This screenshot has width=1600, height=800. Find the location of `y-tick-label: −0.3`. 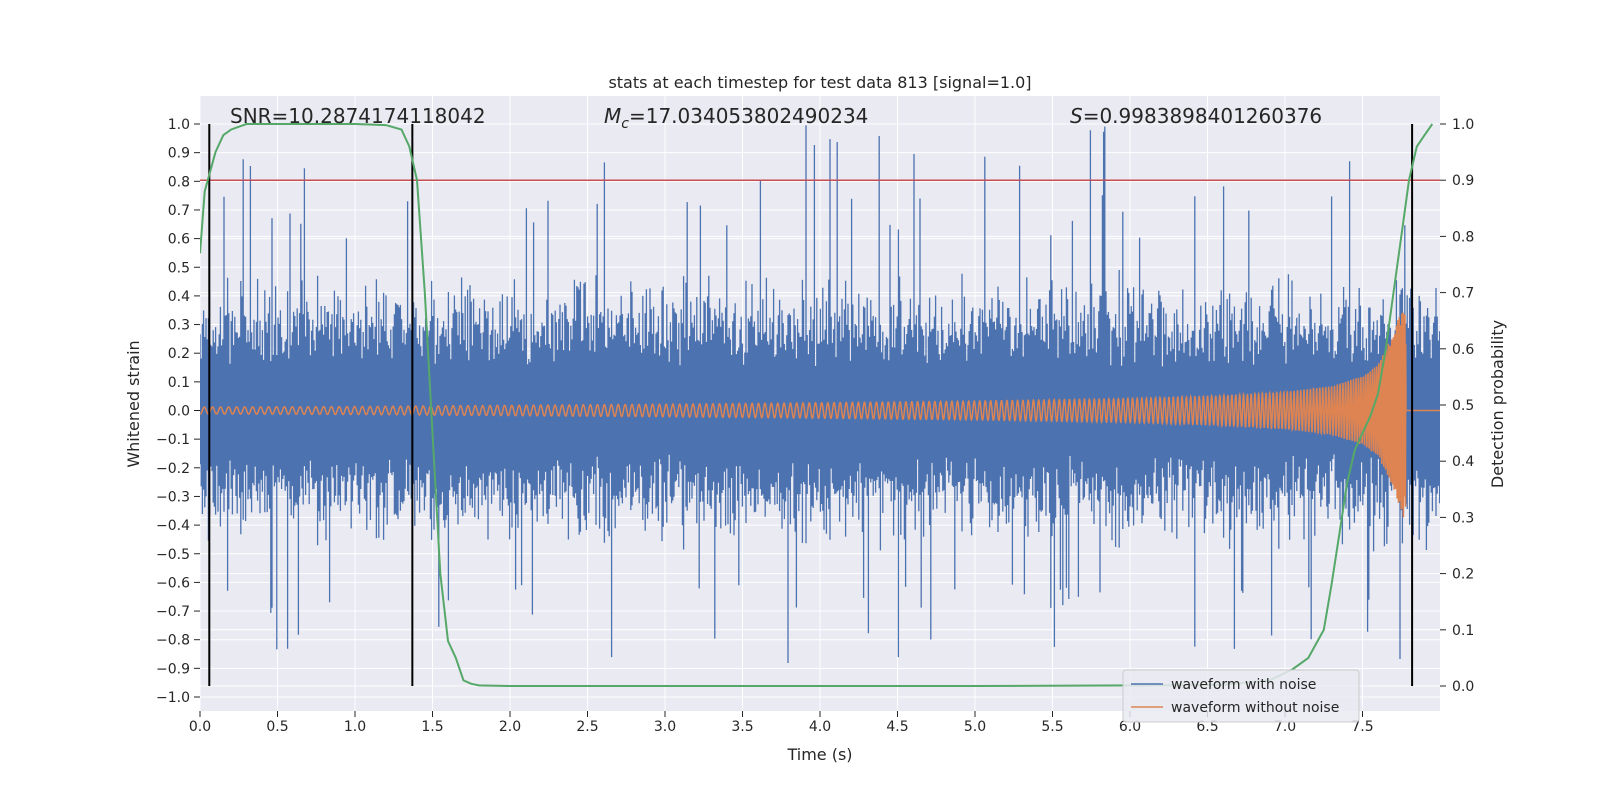

y-tick-label: −0.3 is located at coordinates (173, 497).